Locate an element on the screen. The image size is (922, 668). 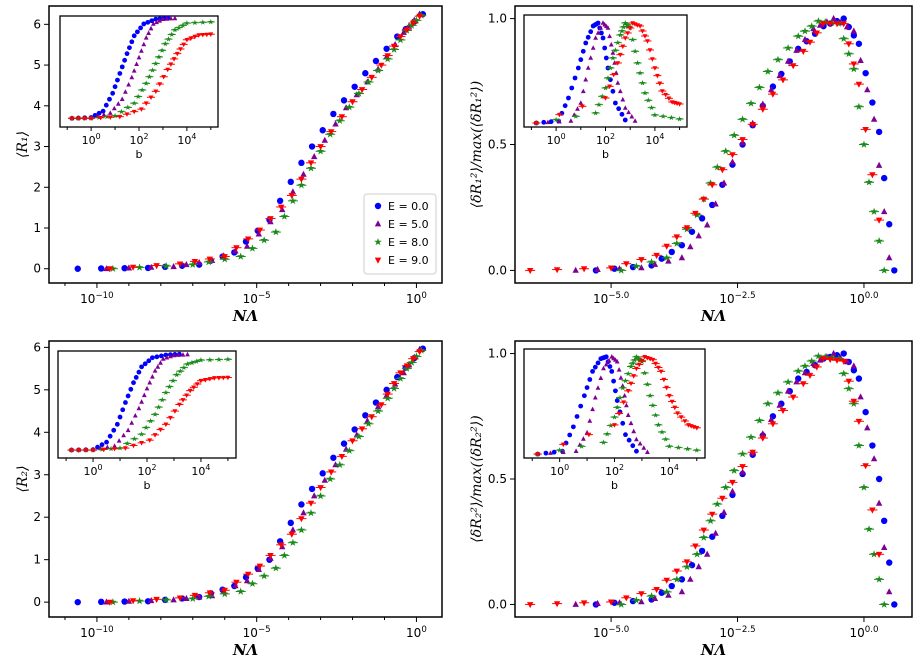
y-tick-label: 3 is located at coordinates (37, 147).